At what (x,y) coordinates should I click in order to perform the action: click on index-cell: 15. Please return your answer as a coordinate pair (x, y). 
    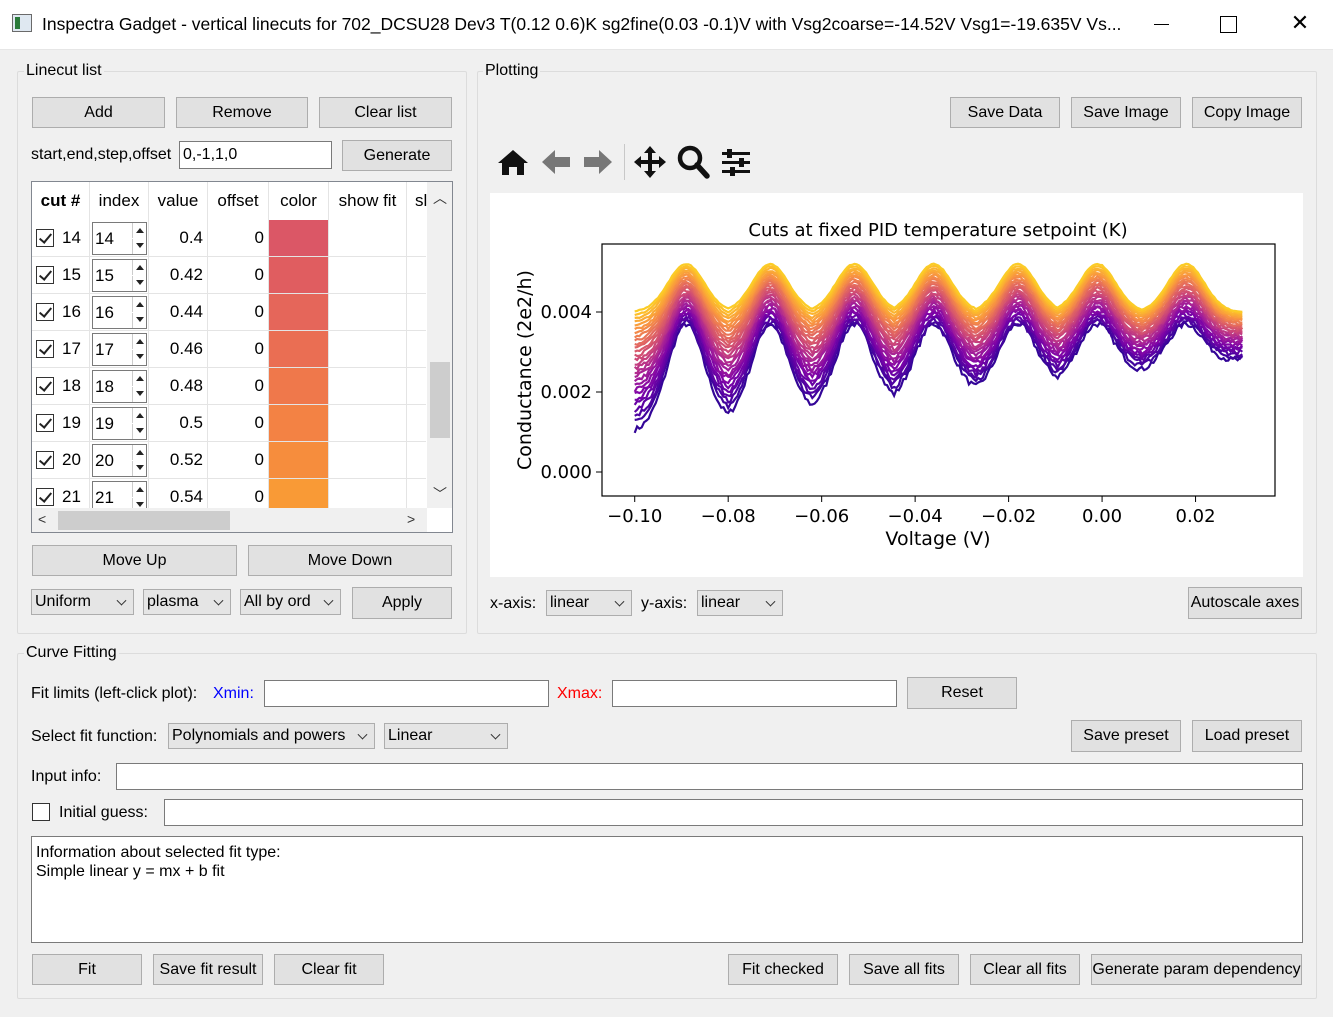
    Looking at the image, I should click on (119, 275).